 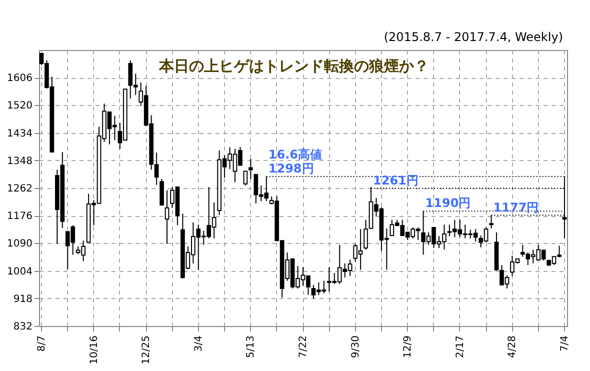 What do you see at coordinates (408, 347) in the screenshot?
I see `x-tick-label: 12/9` at bounding box center [408, 347].